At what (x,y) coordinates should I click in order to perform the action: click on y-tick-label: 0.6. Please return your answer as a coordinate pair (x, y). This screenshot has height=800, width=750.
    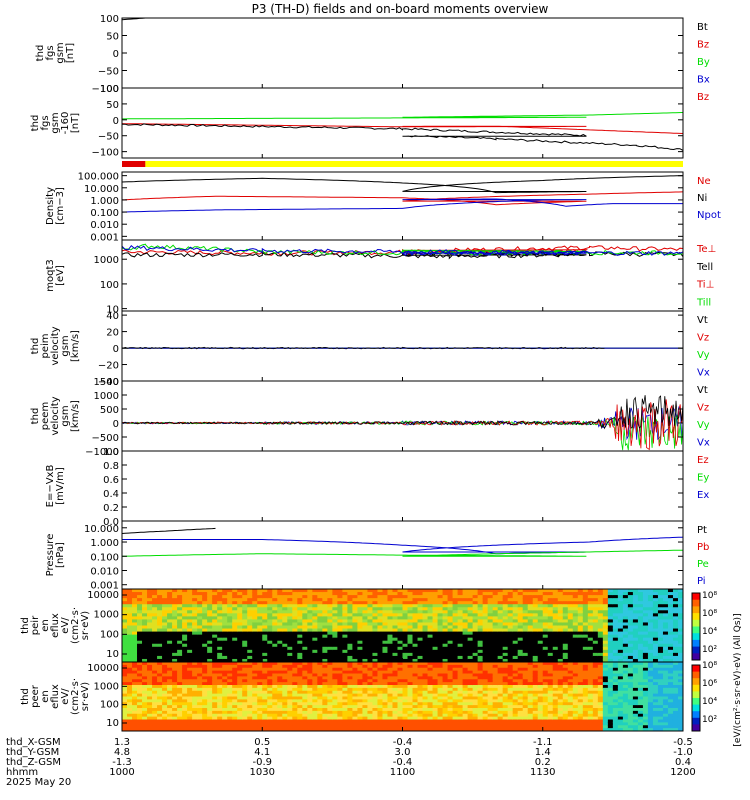
    Looking at the image, I should click on (111, 480).